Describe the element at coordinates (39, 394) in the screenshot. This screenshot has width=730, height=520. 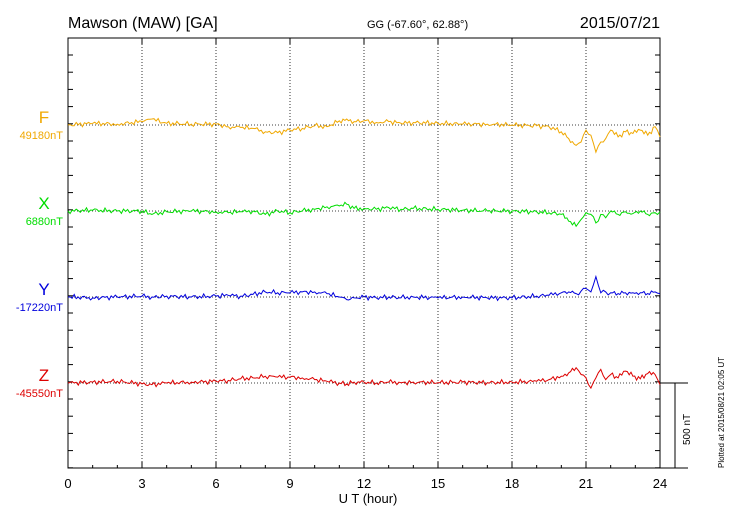
I see `baseline-value-z: -45550nT` at that location.